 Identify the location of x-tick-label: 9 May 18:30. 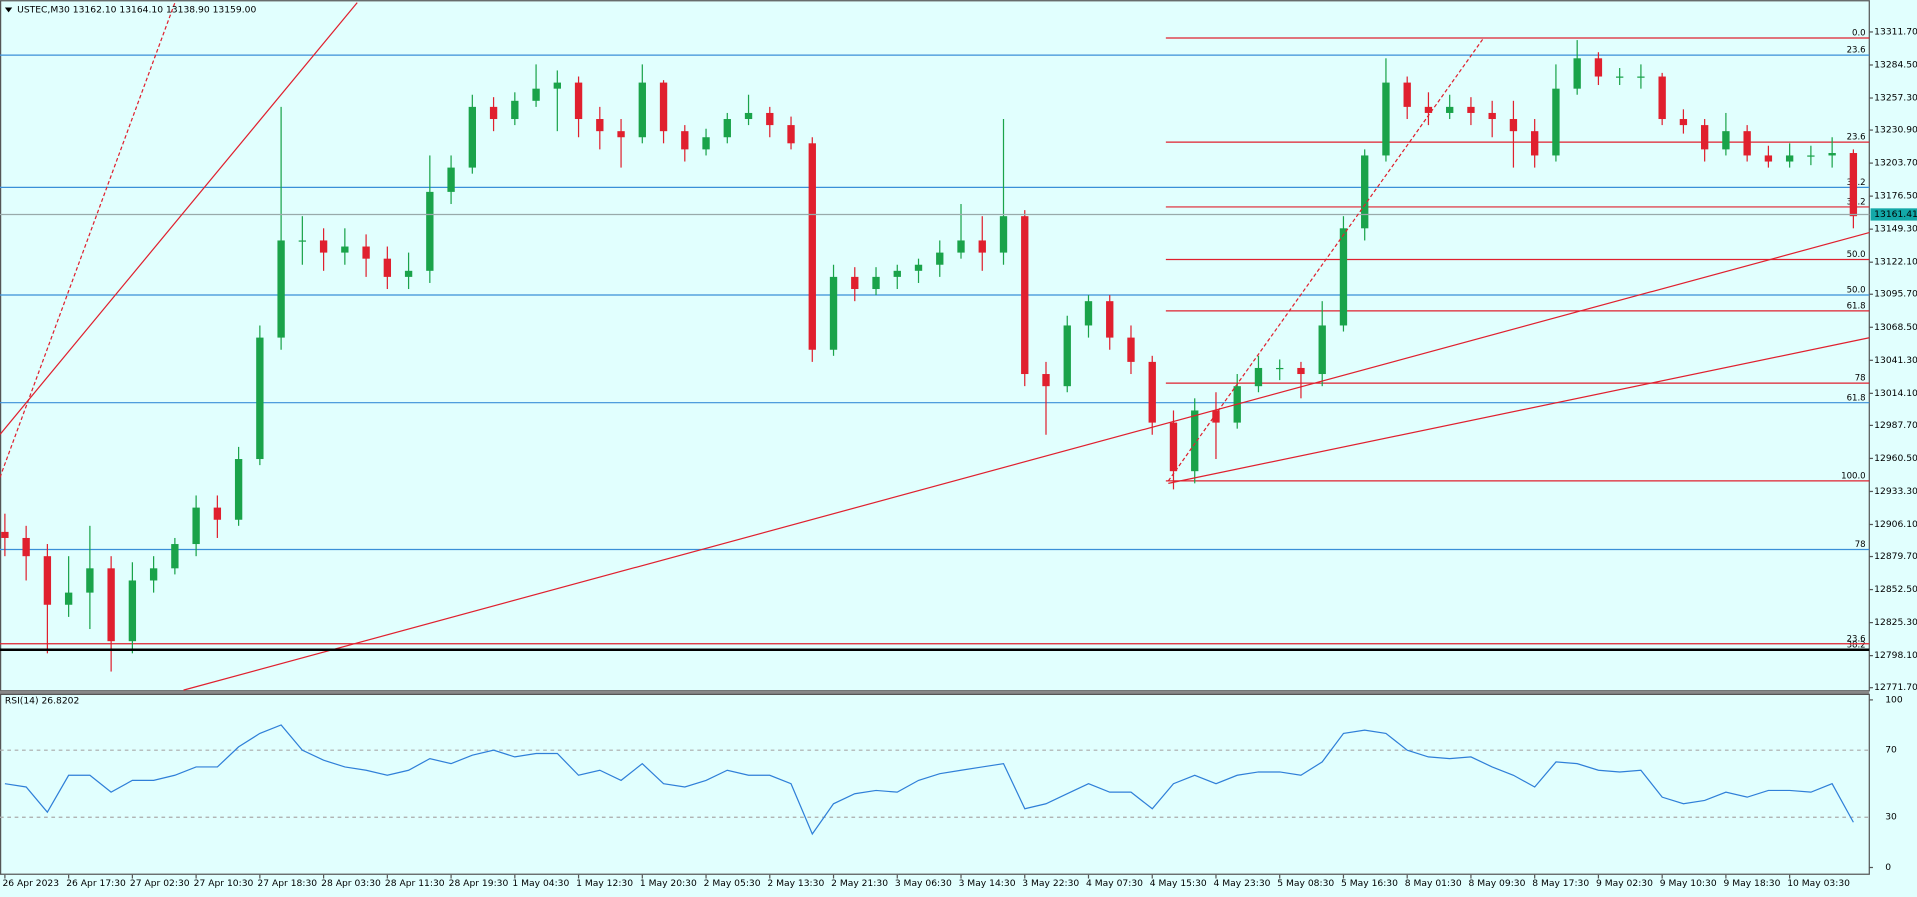
(1751, 883).